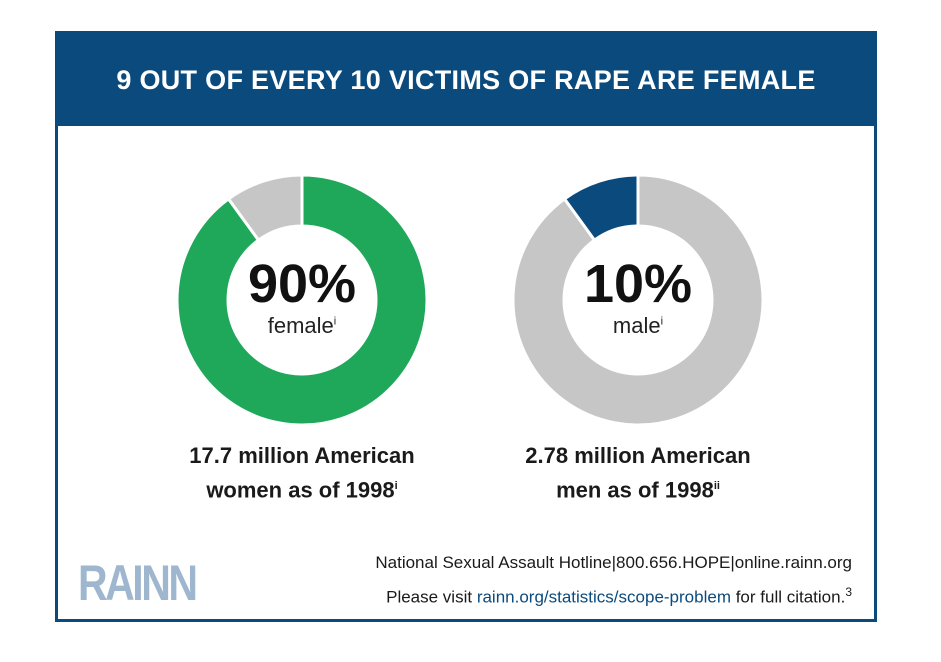  I want to click on male-caption-line2: men as of 1998, so click(635, 490).